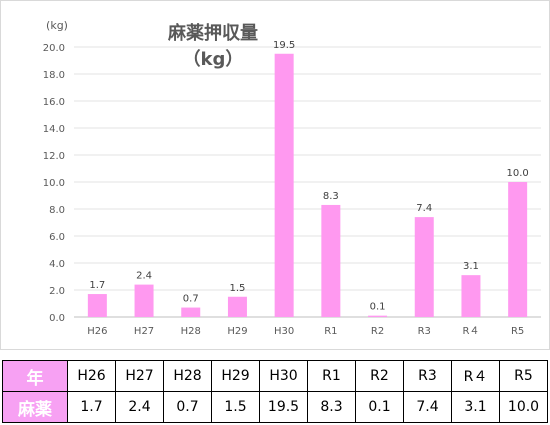 This screenshot has width=550, height=425. What do you see at coordinates (54, 48) in the screenshot?
I see `y-tick-label: 20.0` at bounding box center [54, 48].